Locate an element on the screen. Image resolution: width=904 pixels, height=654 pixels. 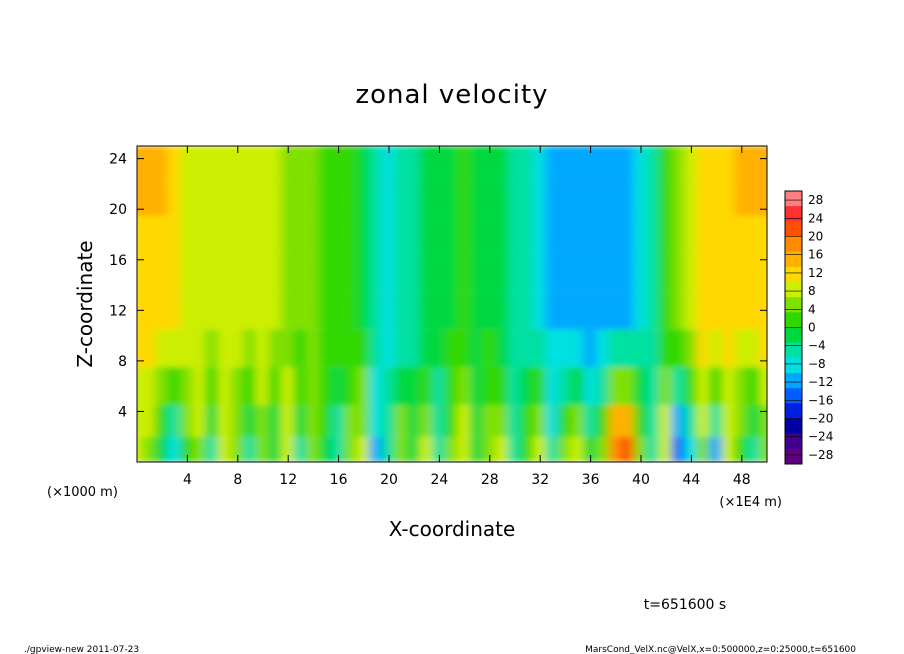
y-tick-label: 20 is located at coordinates (118, 210).